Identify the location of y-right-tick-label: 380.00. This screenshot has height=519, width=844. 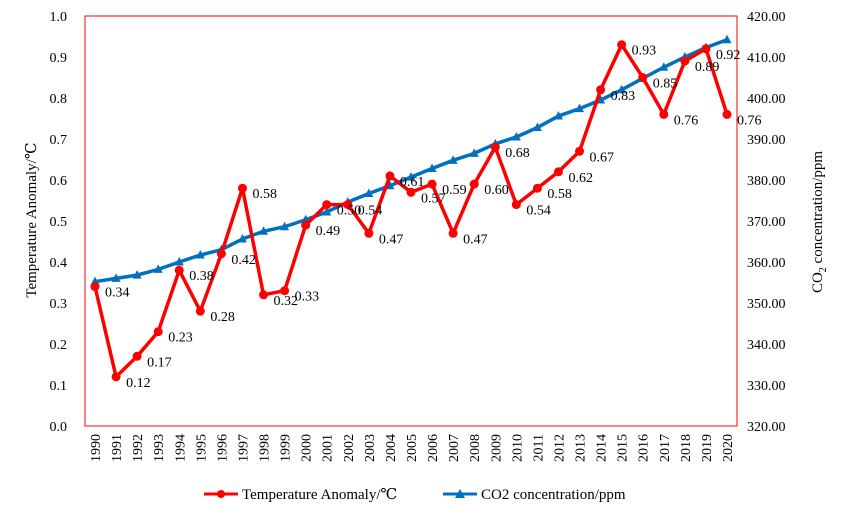
(766, 181).